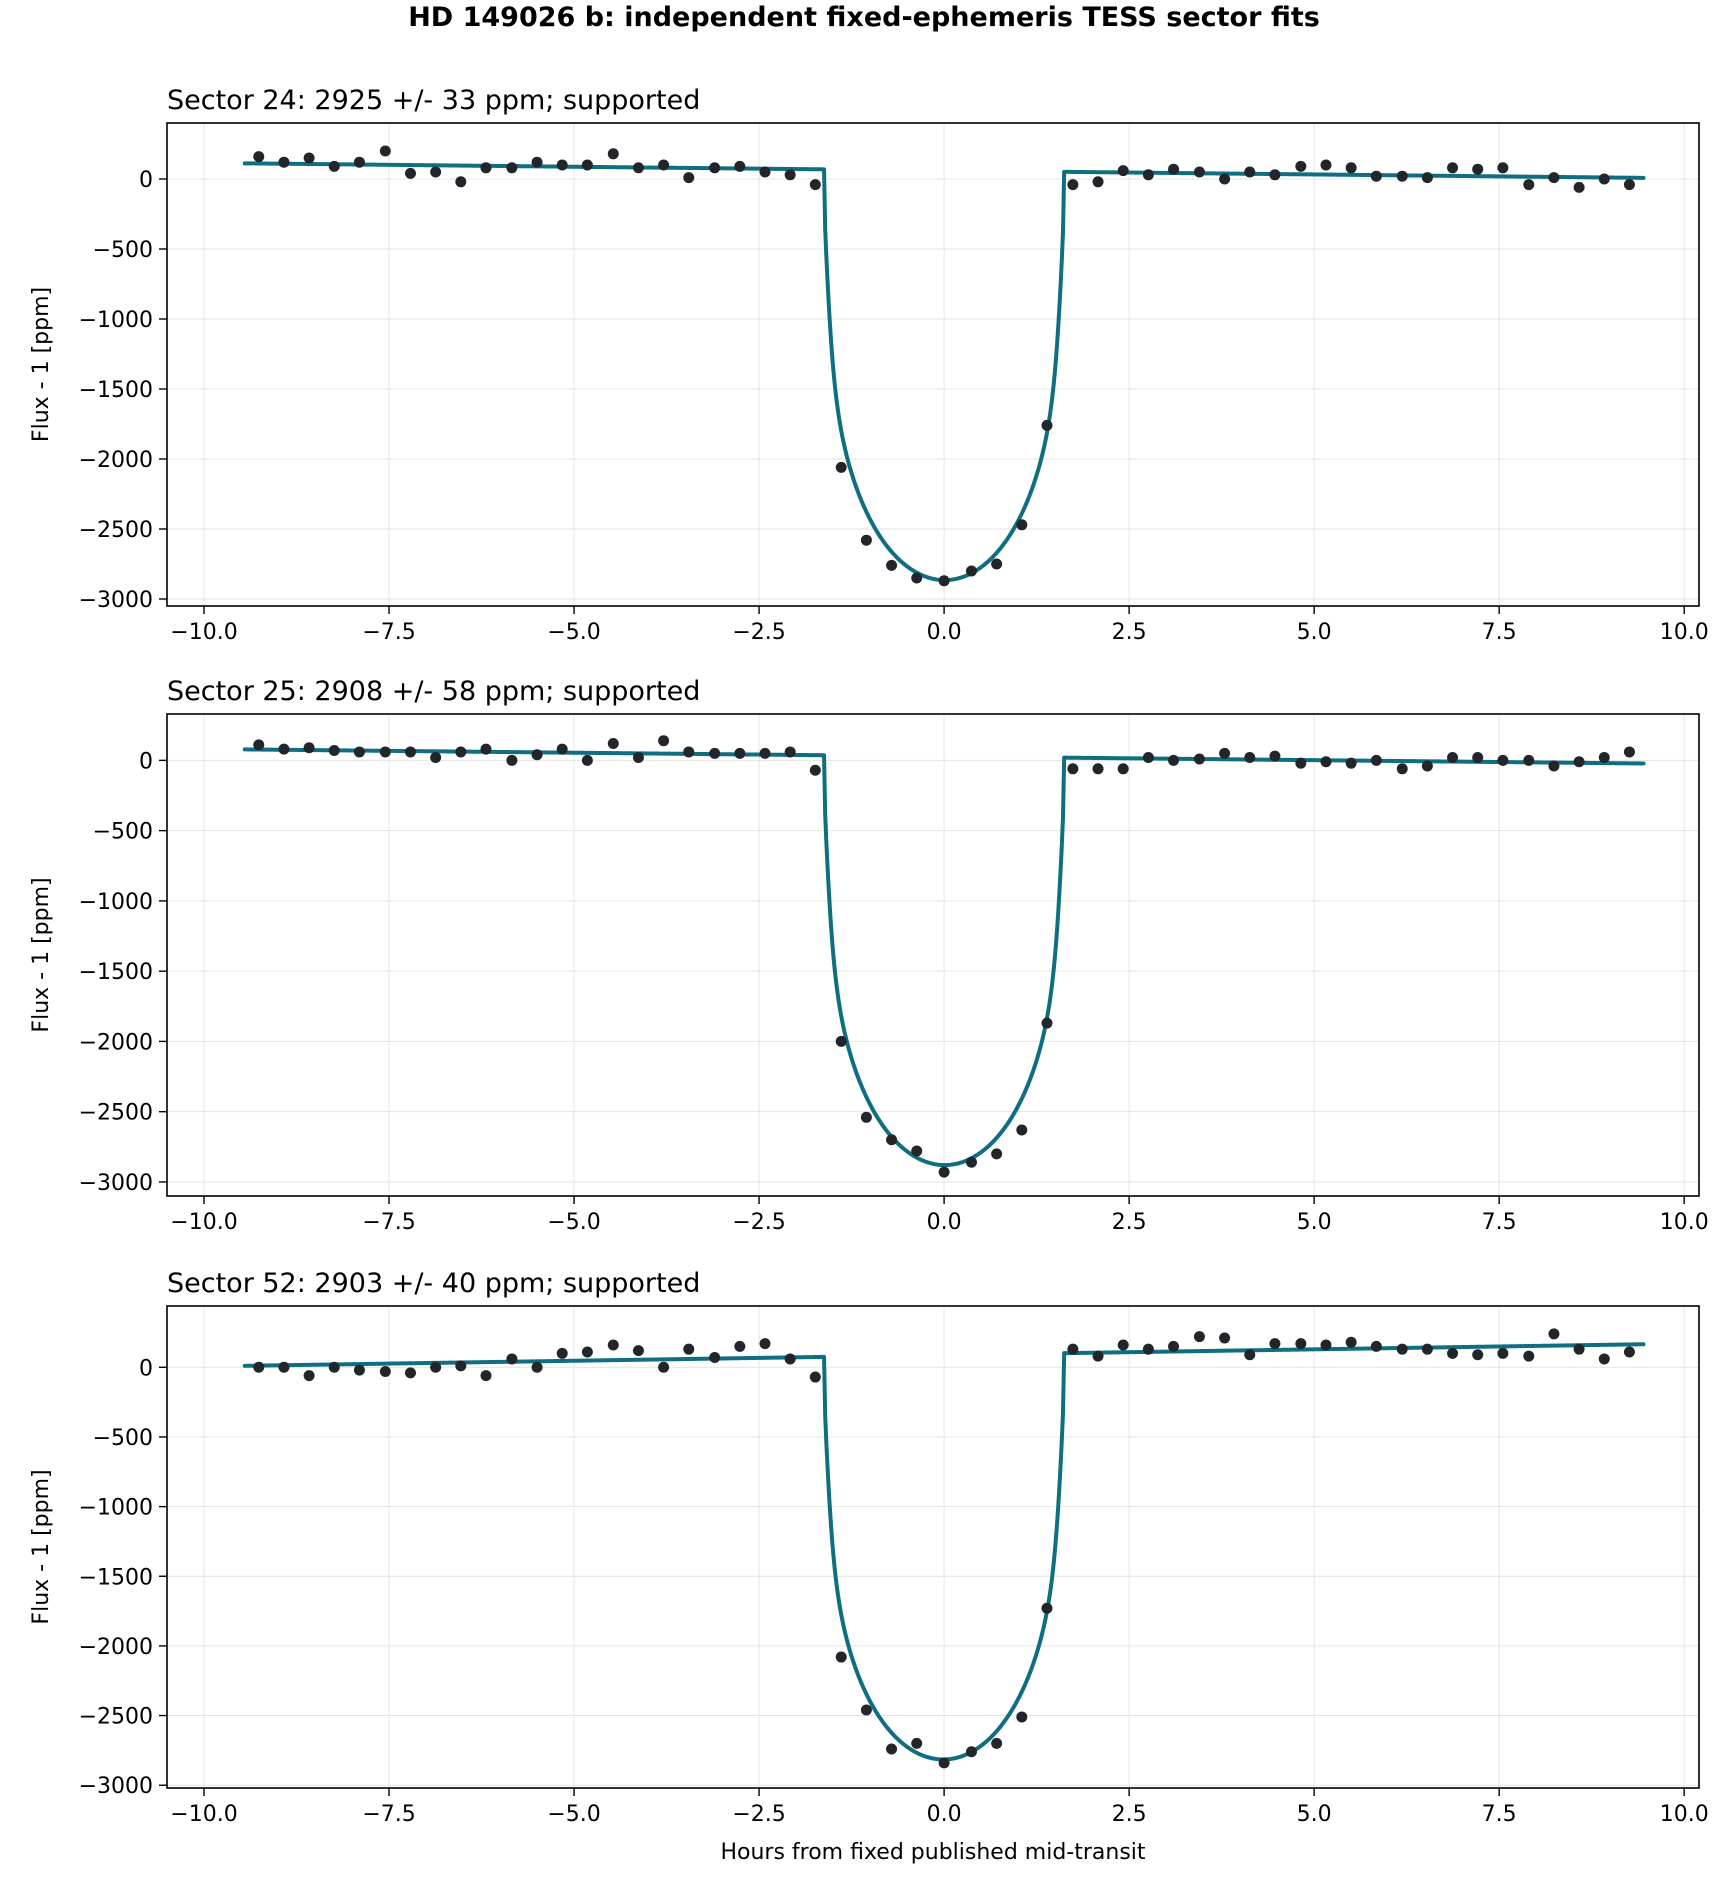 The image size is (1728, 1890). I want to click on y-tick-label: −2500, so click(116, 1717).